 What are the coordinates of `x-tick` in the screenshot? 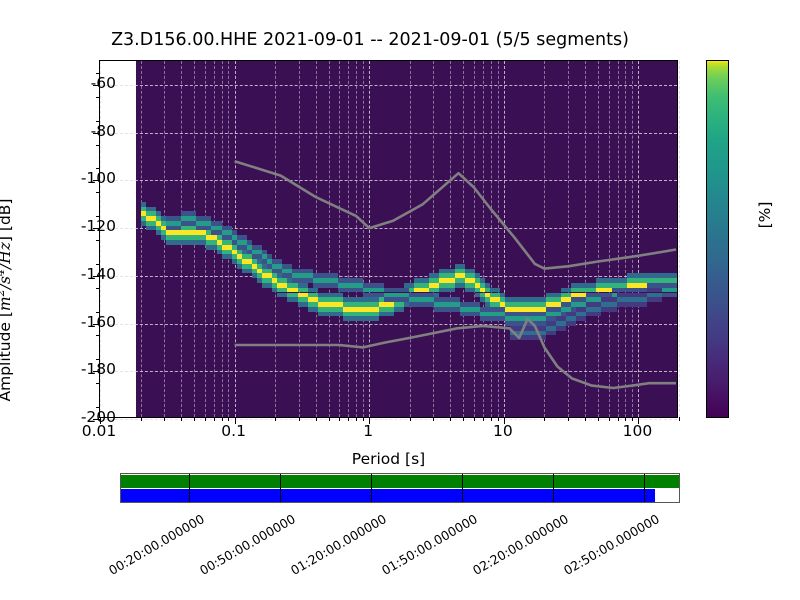 It's located at (235, 420).